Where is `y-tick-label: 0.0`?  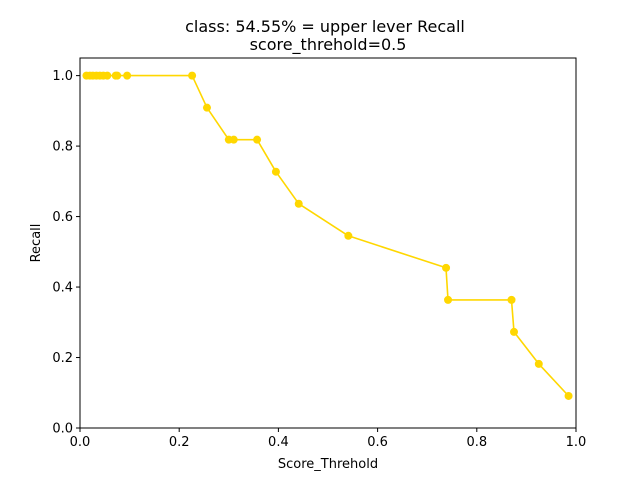 y-tick-label: 0.0 is located at coordinates (62, 429).